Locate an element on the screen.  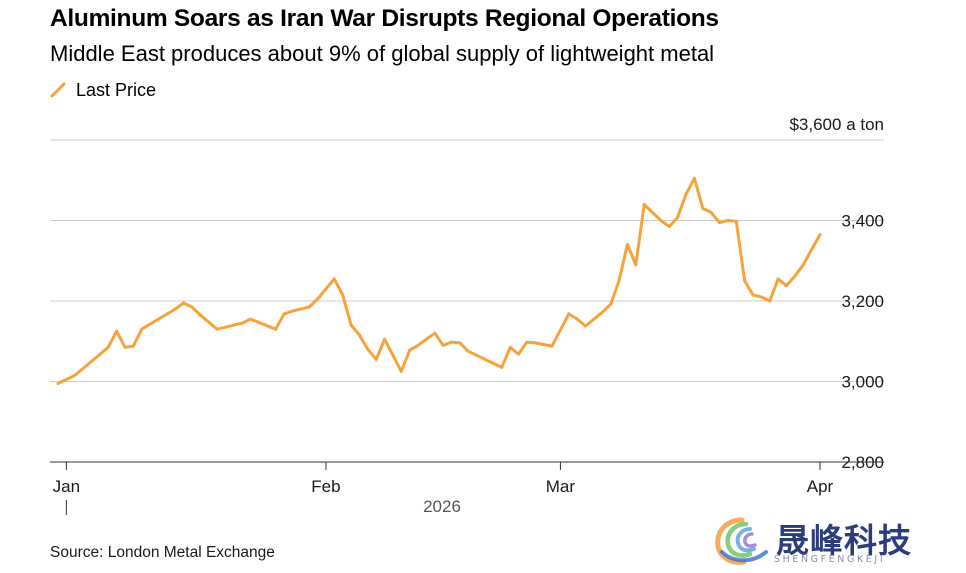
x-tick-label-feb: Feb is located at coordinates (325, 486).